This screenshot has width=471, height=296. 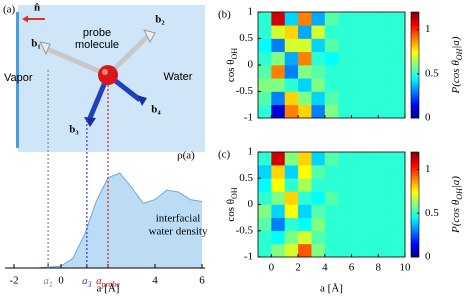 What do you see at coordinates (231, 210) in the screenshot?
I see `y-axis-label-part: cos θ` at bounding box center [231, 210].